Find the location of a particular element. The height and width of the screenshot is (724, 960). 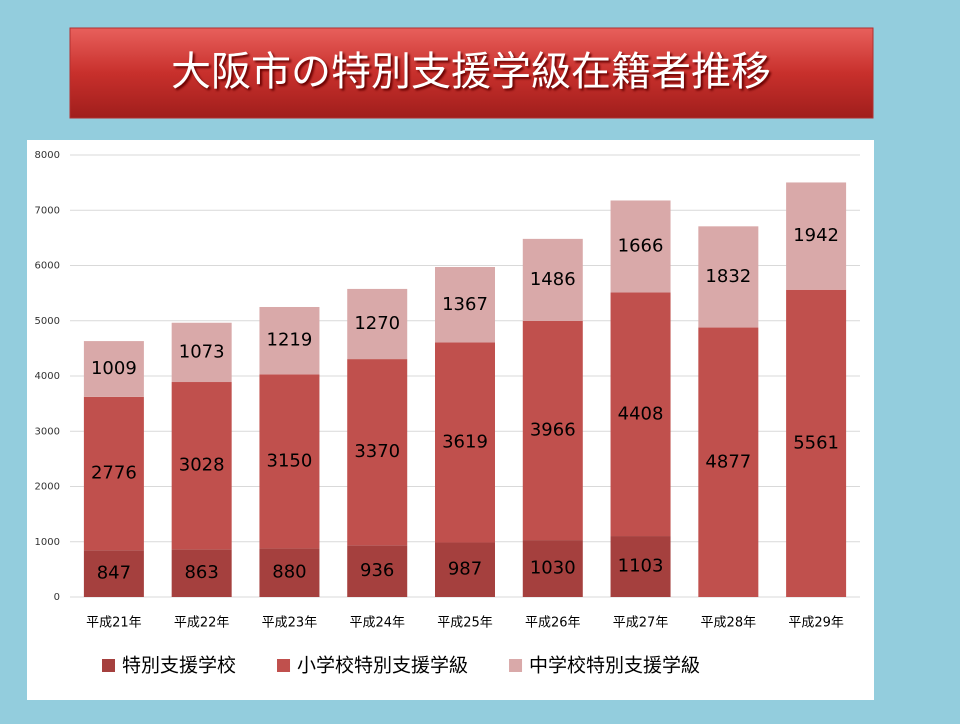

data-label: 1367 is located at coordinates (465, 304).